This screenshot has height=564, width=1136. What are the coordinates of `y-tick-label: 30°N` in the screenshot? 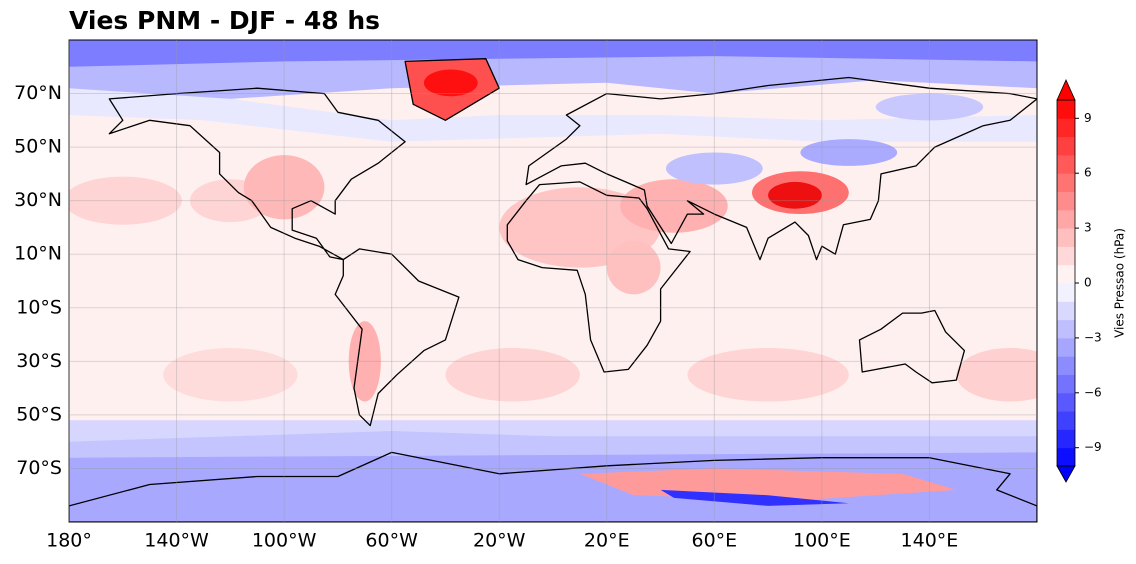 It's located at (38, 200).